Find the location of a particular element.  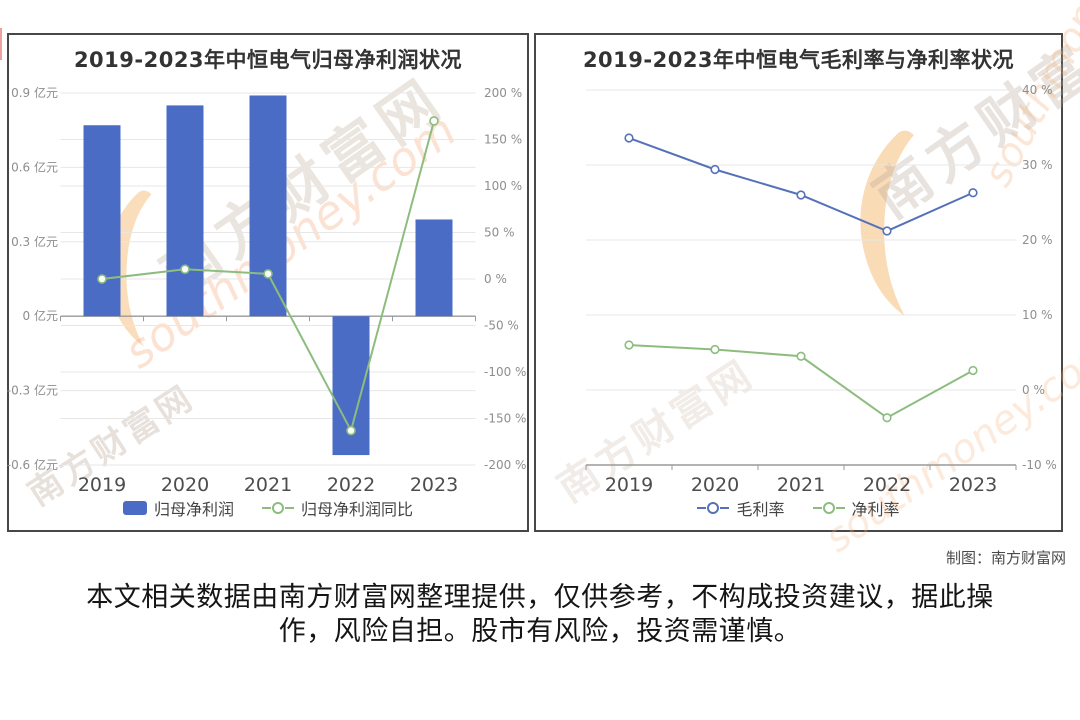

legend-margins: 毛利率 净利率 is located at coordinates (798, 508).